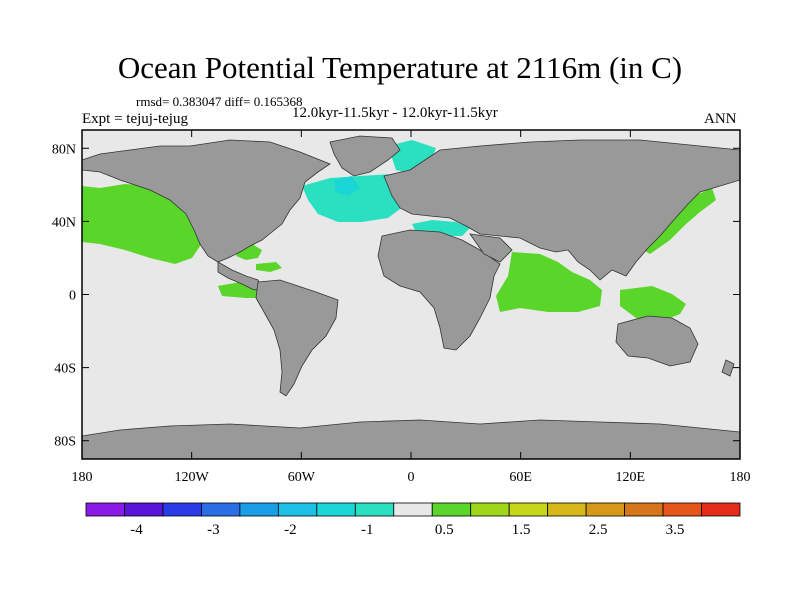 Image resolution: width=800 pixels, height=600 pixels. I want to click on colorbar-label: 2.5, so click(598, 530).